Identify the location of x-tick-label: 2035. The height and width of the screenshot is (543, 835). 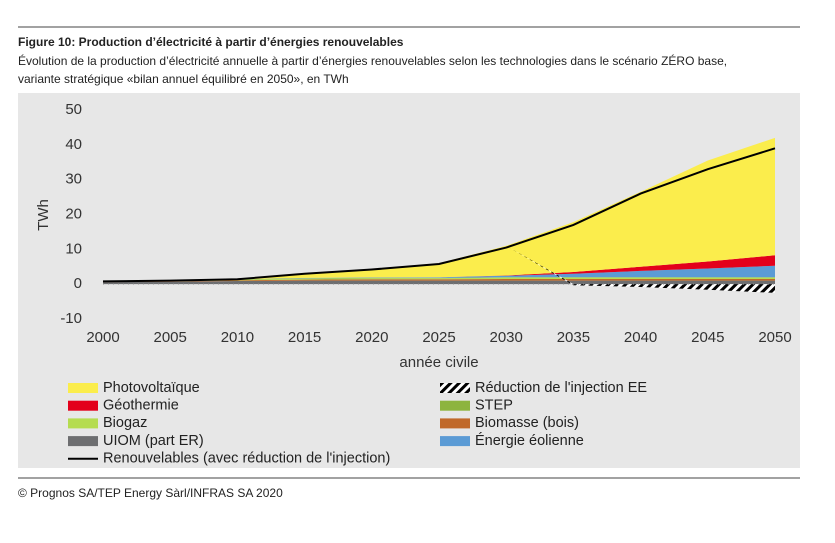
(573, 337).